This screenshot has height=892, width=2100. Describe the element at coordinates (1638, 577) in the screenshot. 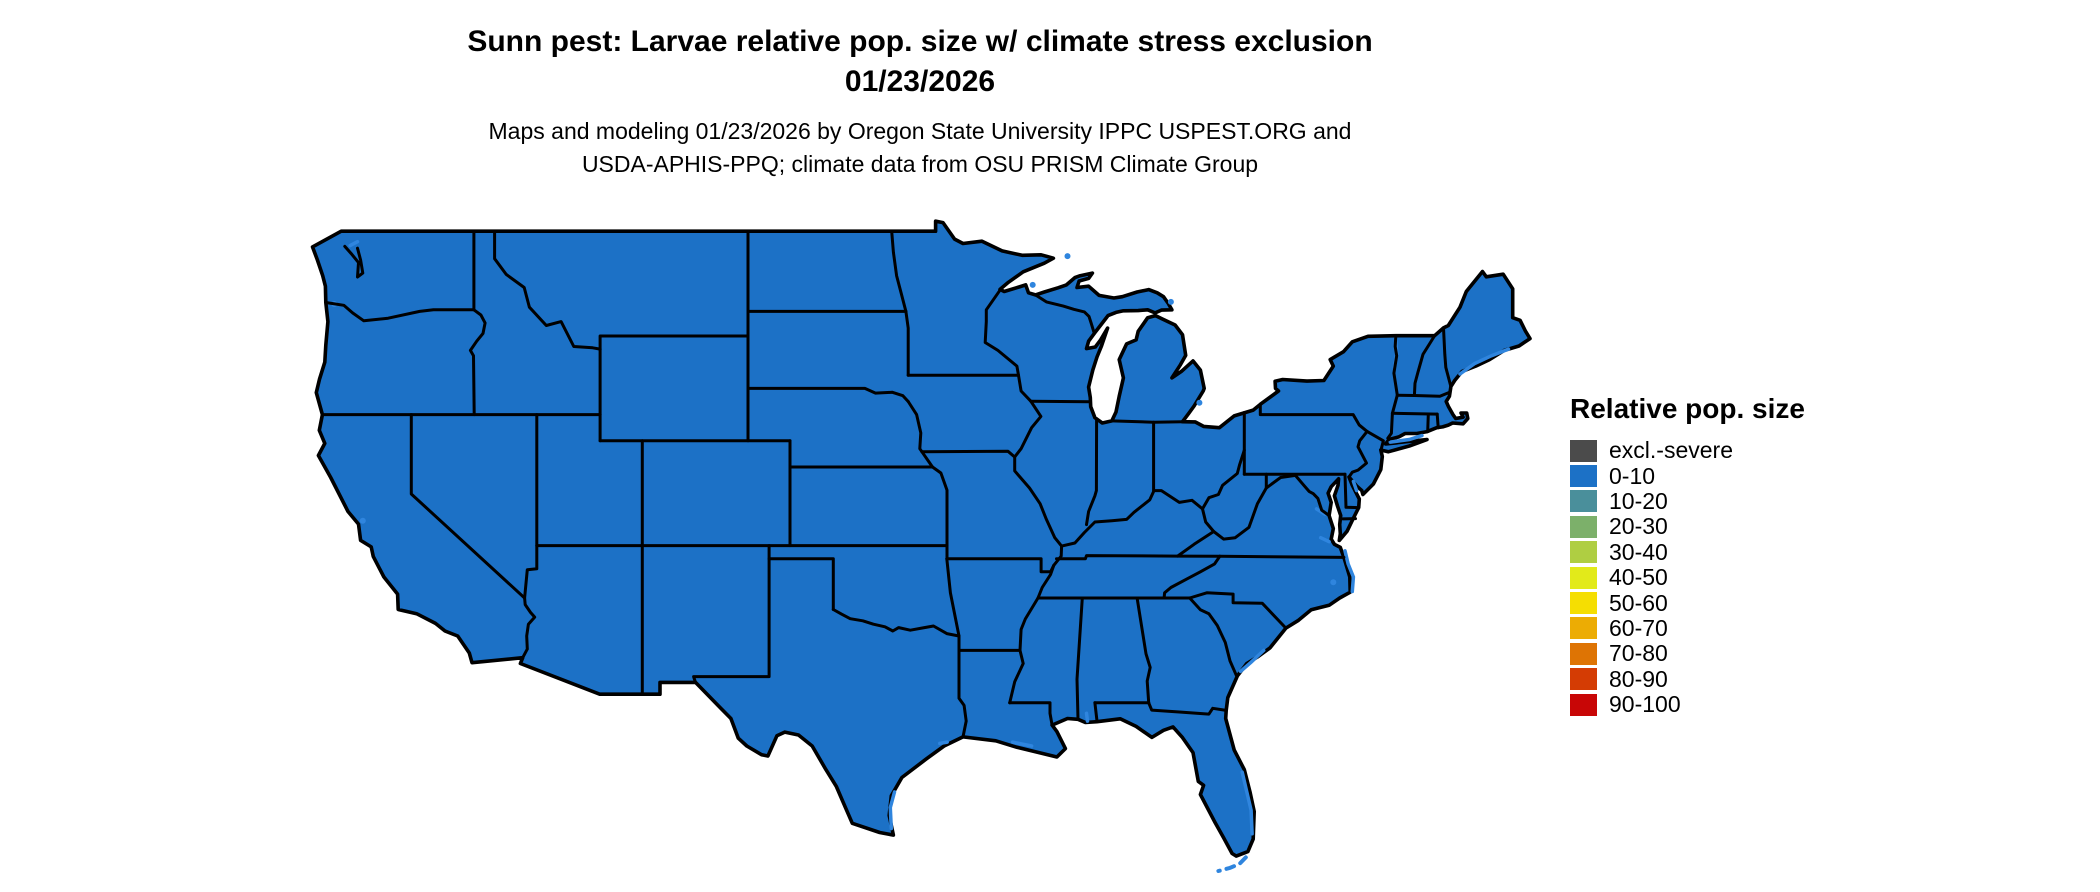

I see `legend-item-label: 40-50` at that location.